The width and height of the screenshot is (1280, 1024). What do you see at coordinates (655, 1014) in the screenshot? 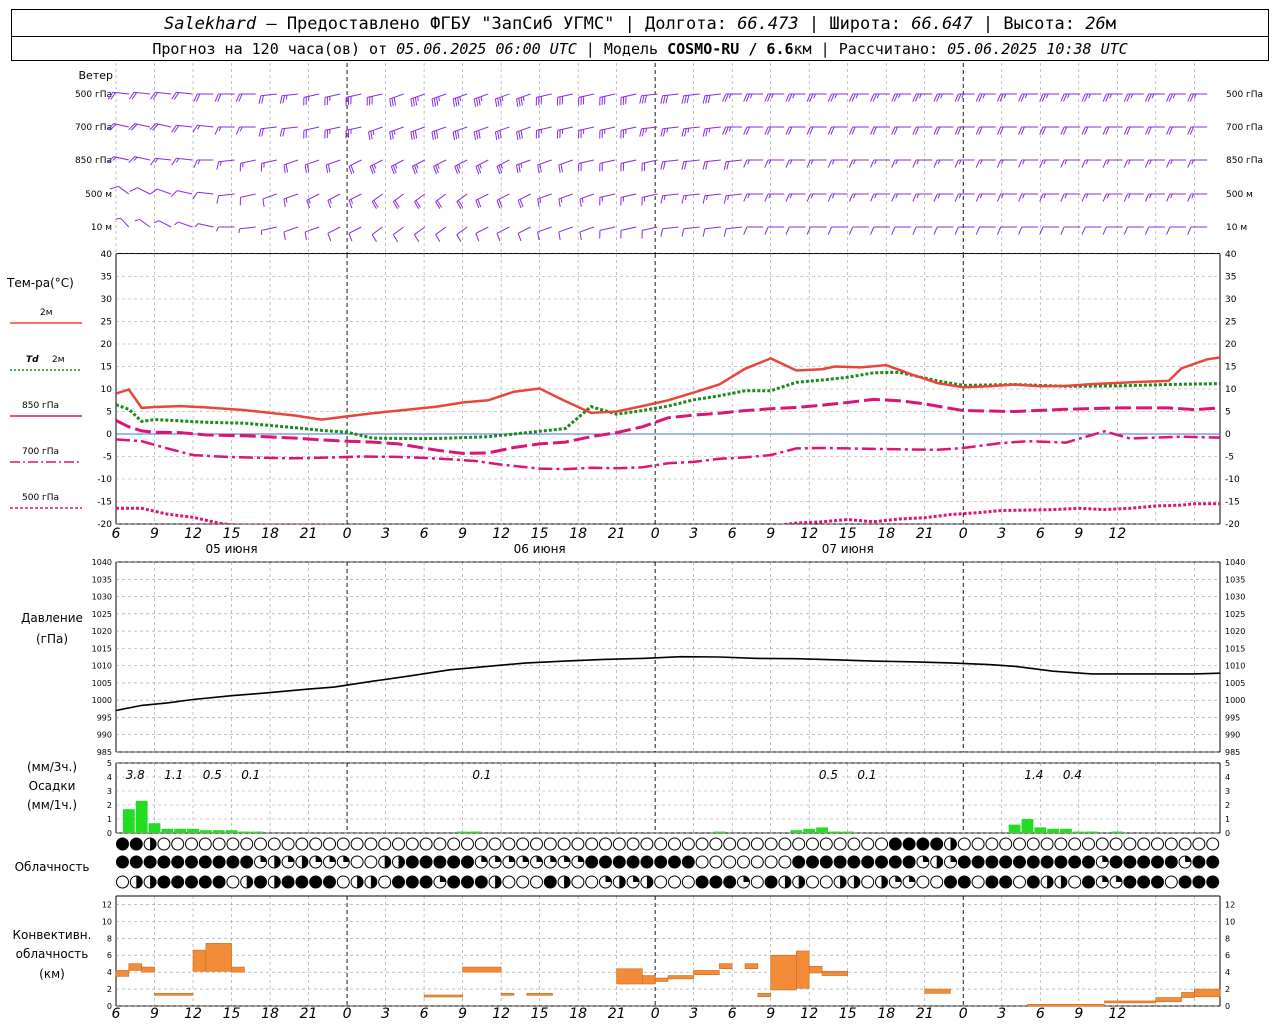
I see `time-tick-label: 0` at bounding box center [655, 1014].